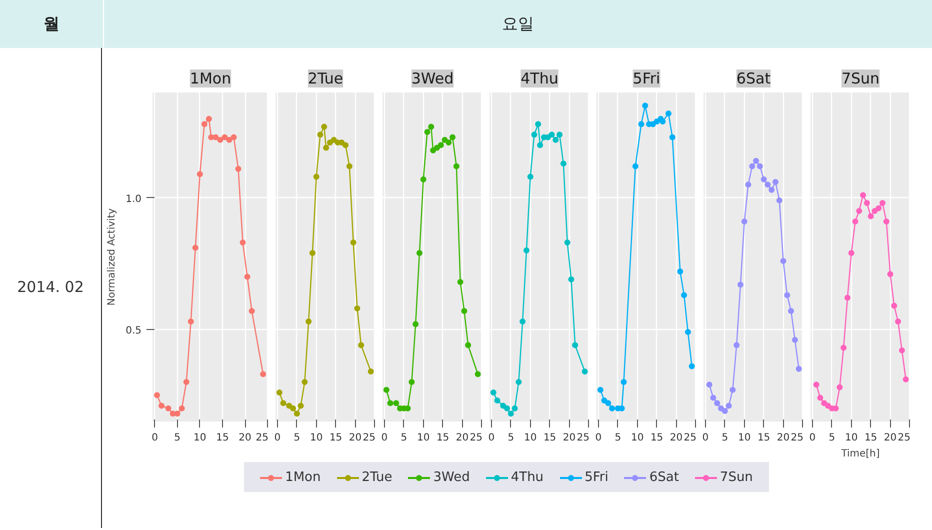  I want to click on x-axis-title: Time[h], so click(860, 454).